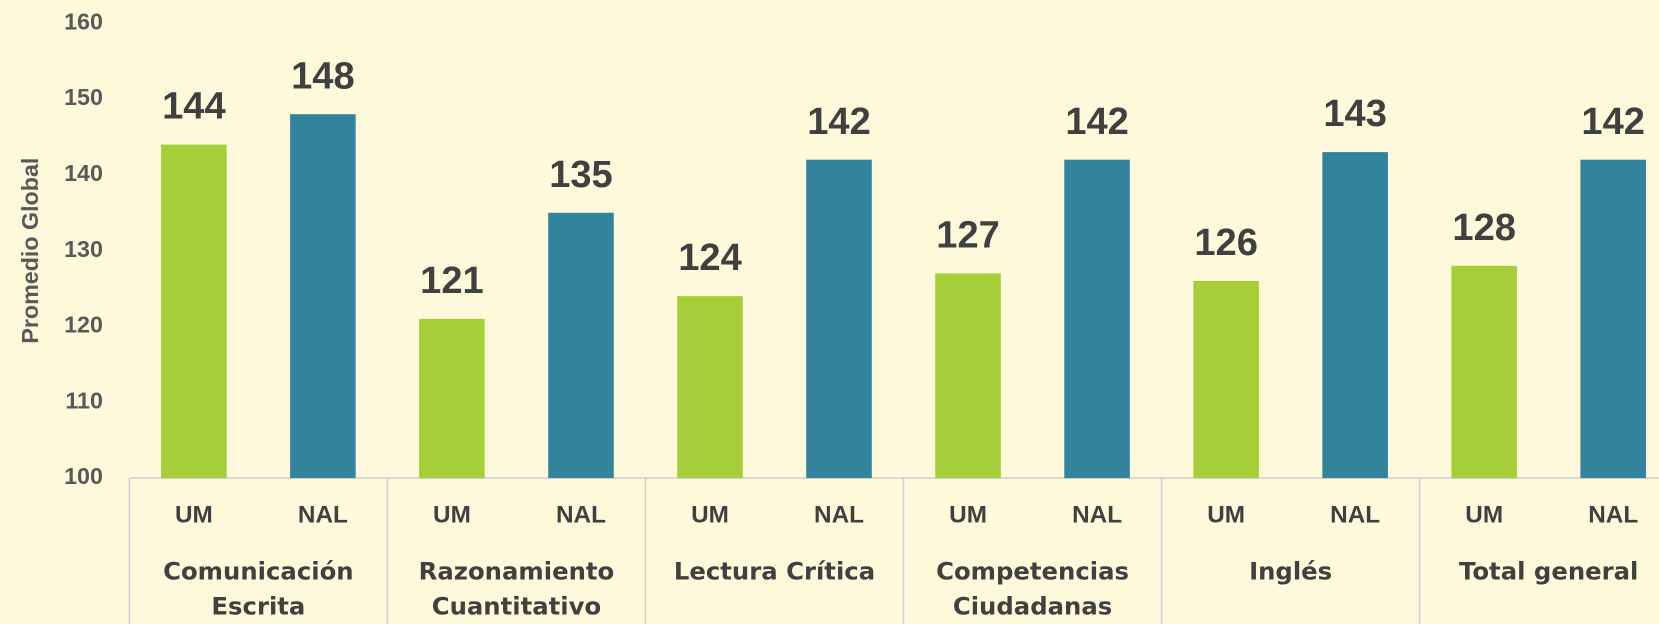  I want to click on y-tick-label: 130, so click(83, 249).